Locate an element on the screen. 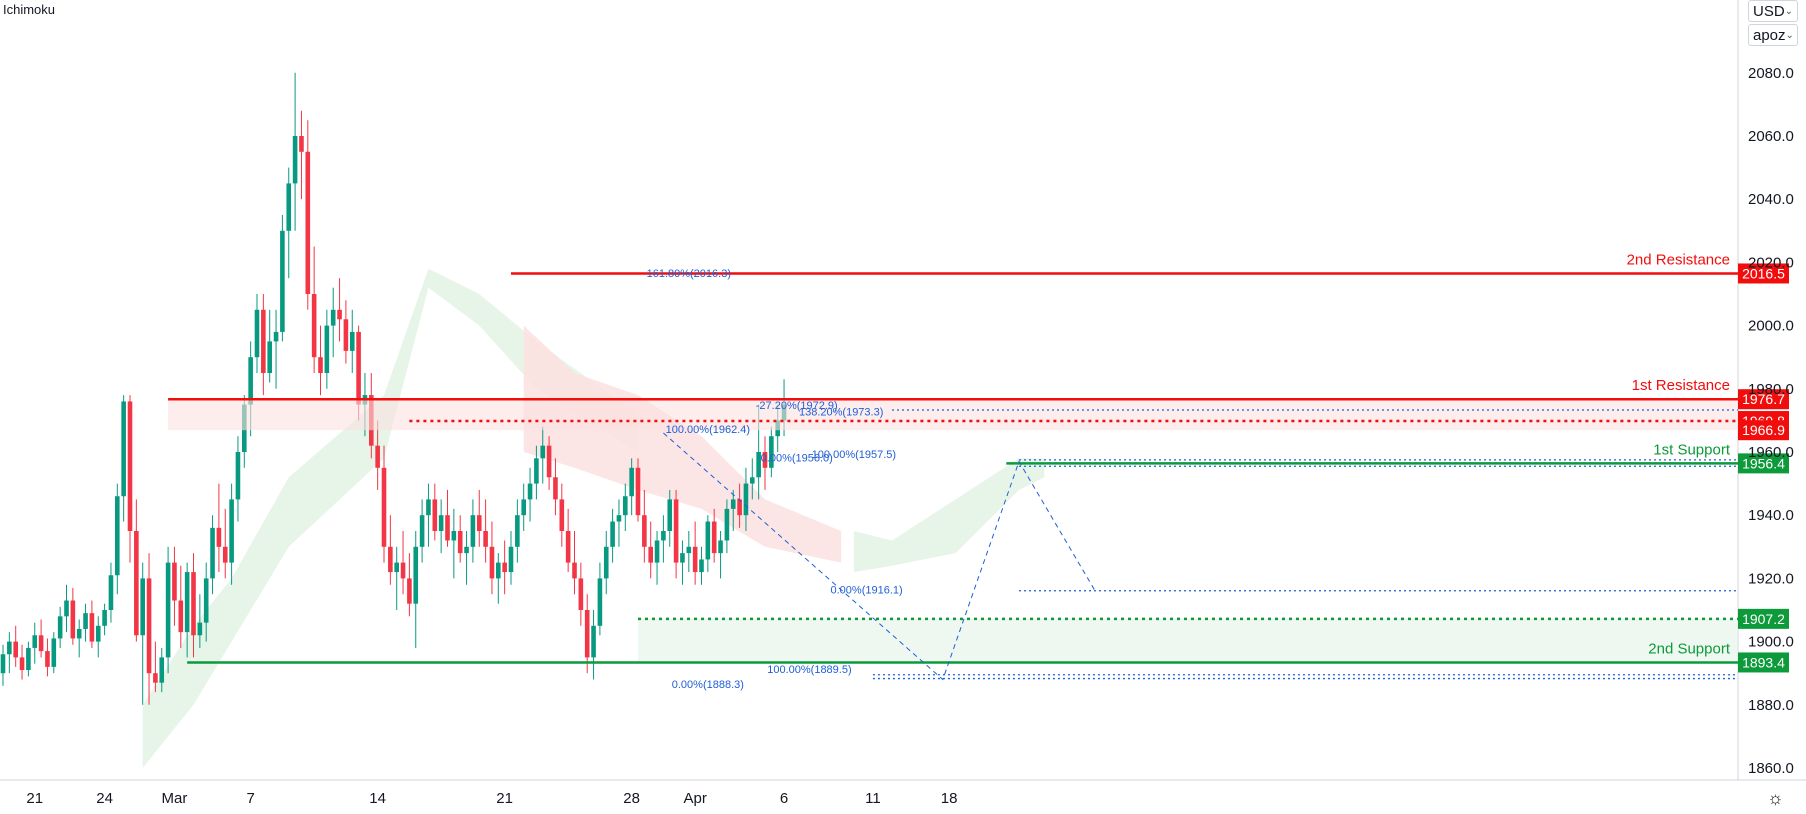  y-tick-label: 2020.0 is located at coordinates (1771, 262).